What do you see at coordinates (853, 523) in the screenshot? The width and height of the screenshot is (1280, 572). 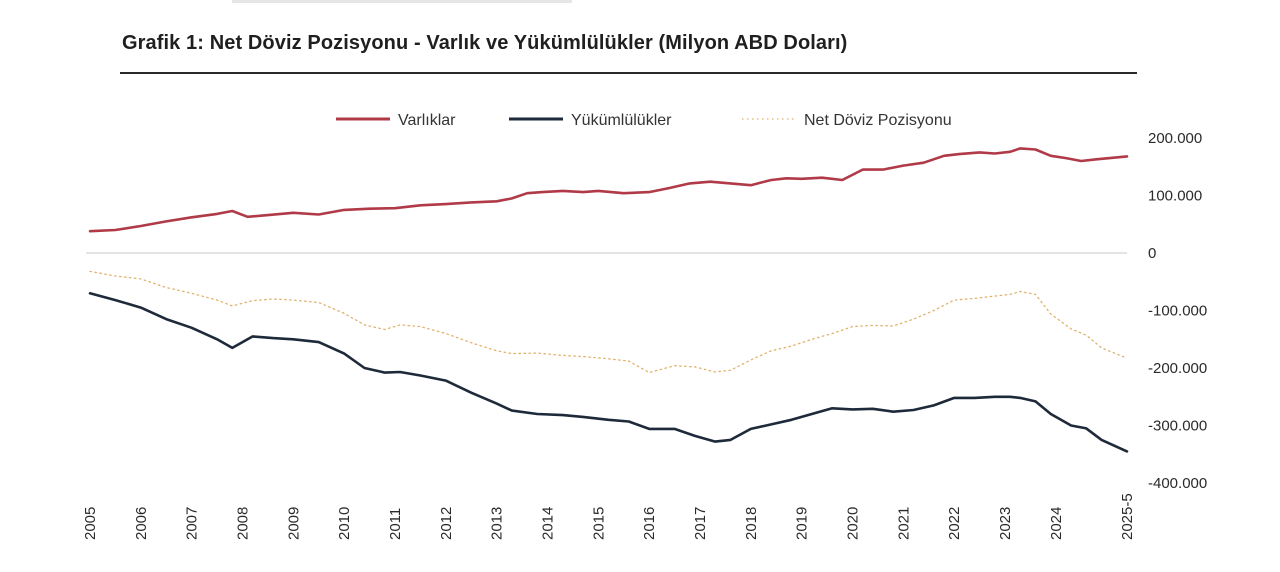 I see `x-tick-label: 2020` at bounding box center [853, 523].